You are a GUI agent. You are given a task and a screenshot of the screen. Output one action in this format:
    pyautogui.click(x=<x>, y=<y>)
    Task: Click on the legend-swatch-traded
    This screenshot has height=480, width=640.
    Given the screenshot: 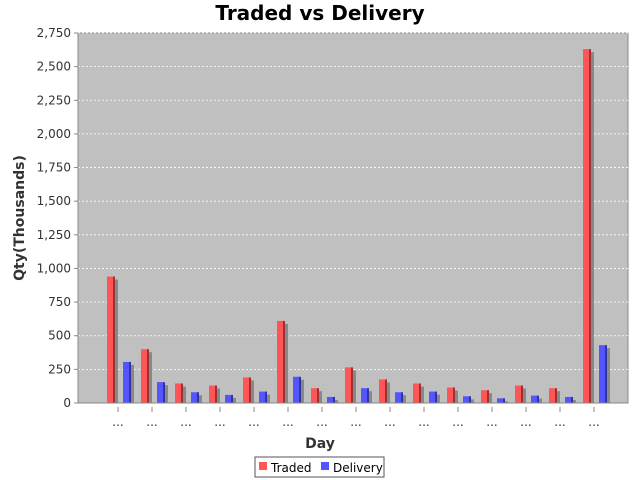 What is the action you would take?
    pyautogui.click(x=263, y=466)
    